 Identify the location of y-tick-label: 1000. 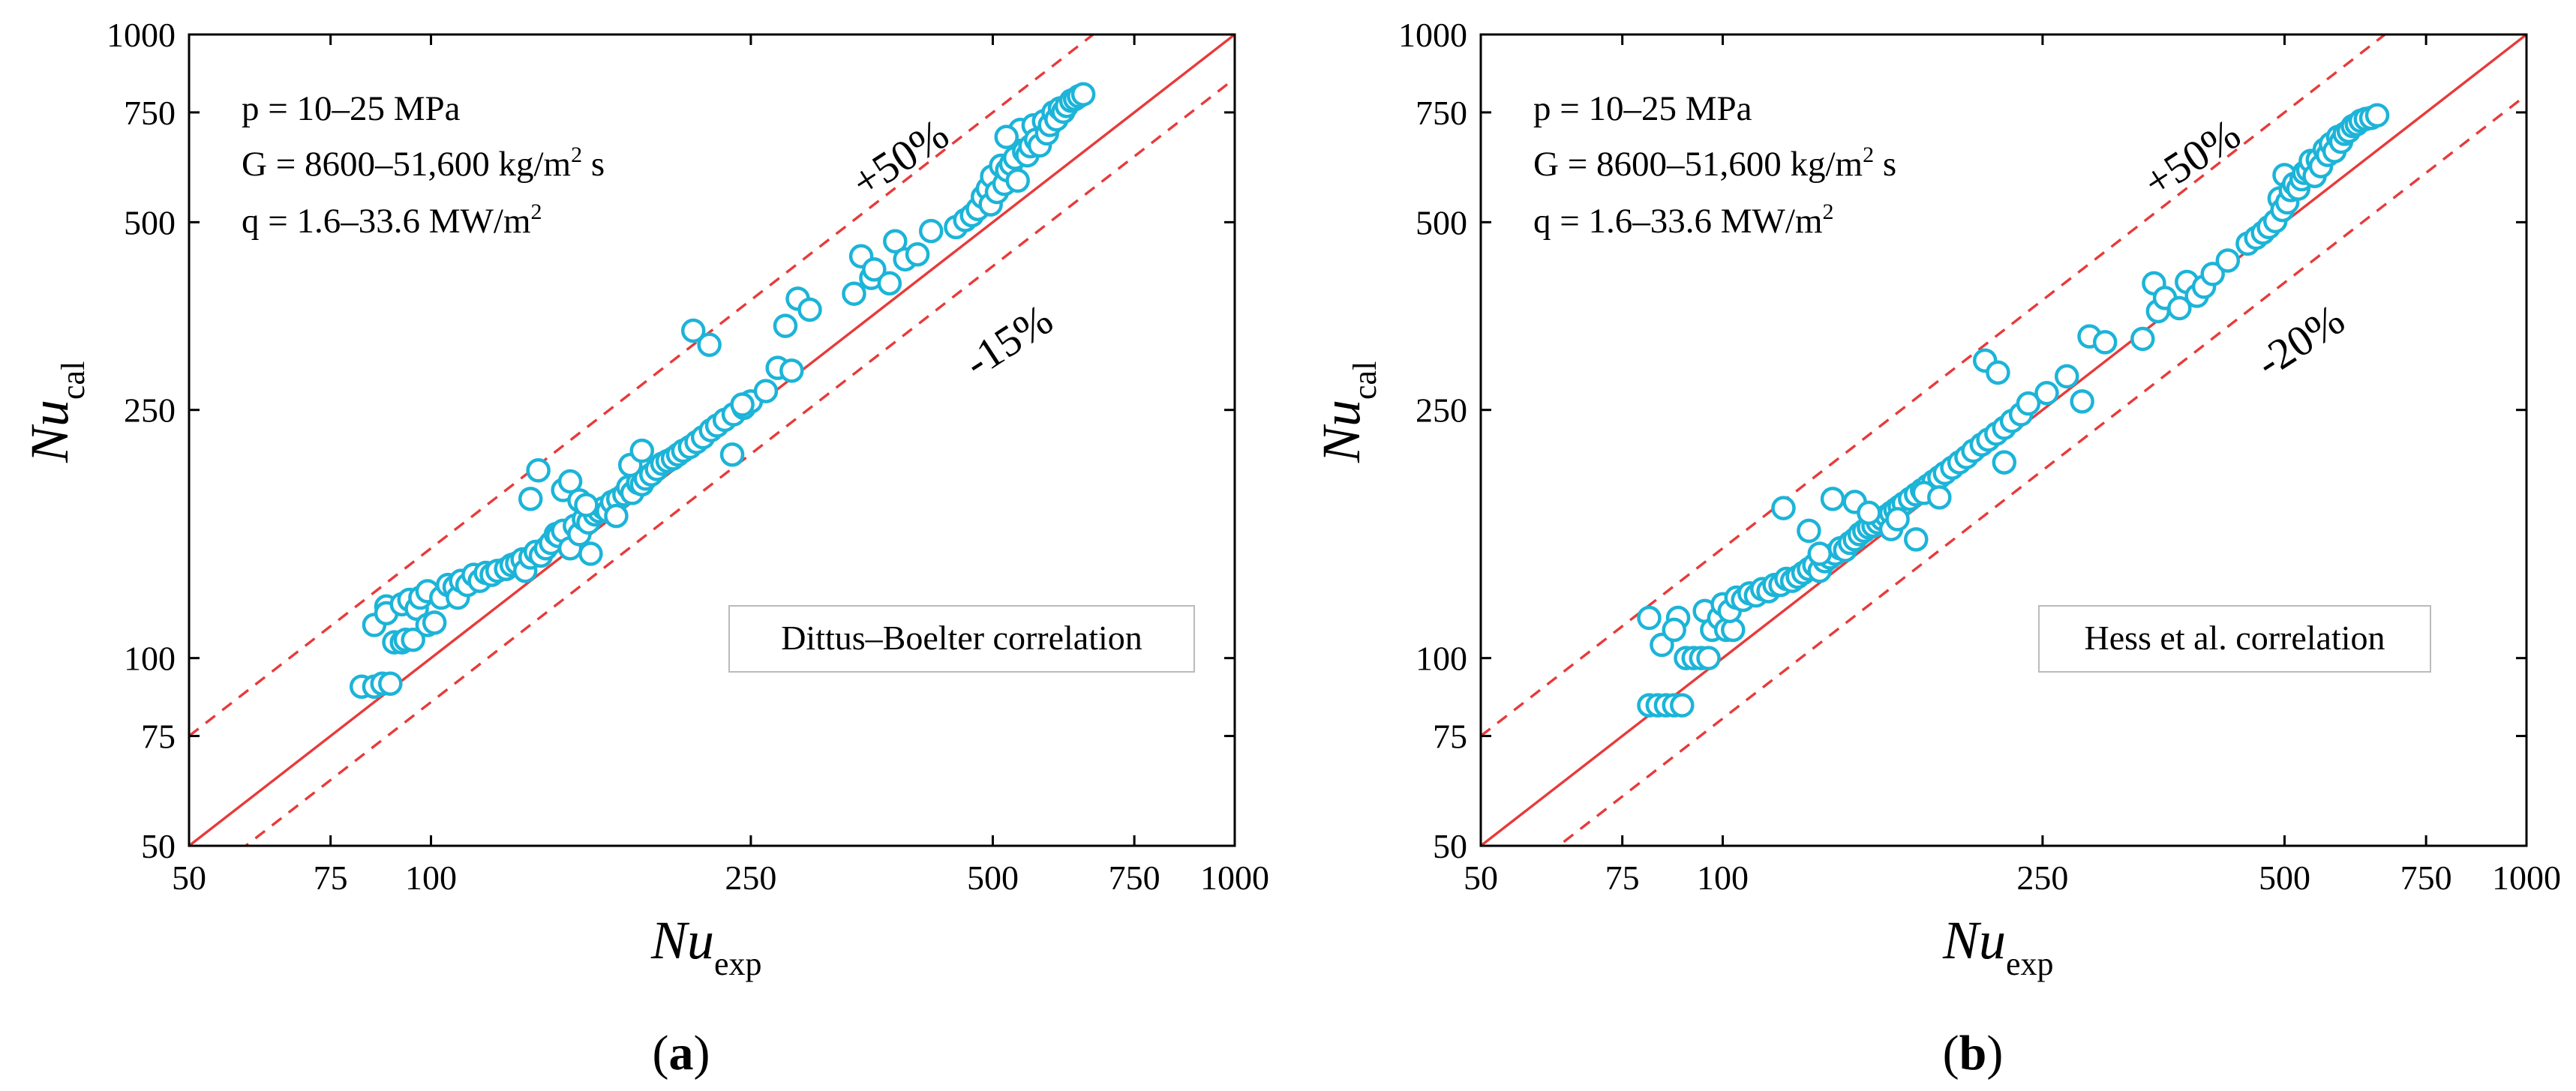
(1432, 35).